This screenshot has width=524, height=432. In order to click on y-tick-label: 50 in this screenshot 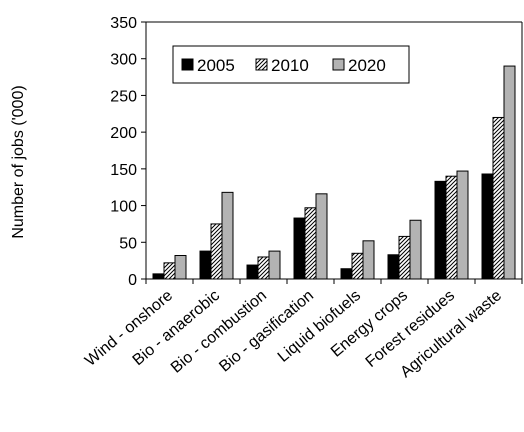, I will do `click(128, 243)`.